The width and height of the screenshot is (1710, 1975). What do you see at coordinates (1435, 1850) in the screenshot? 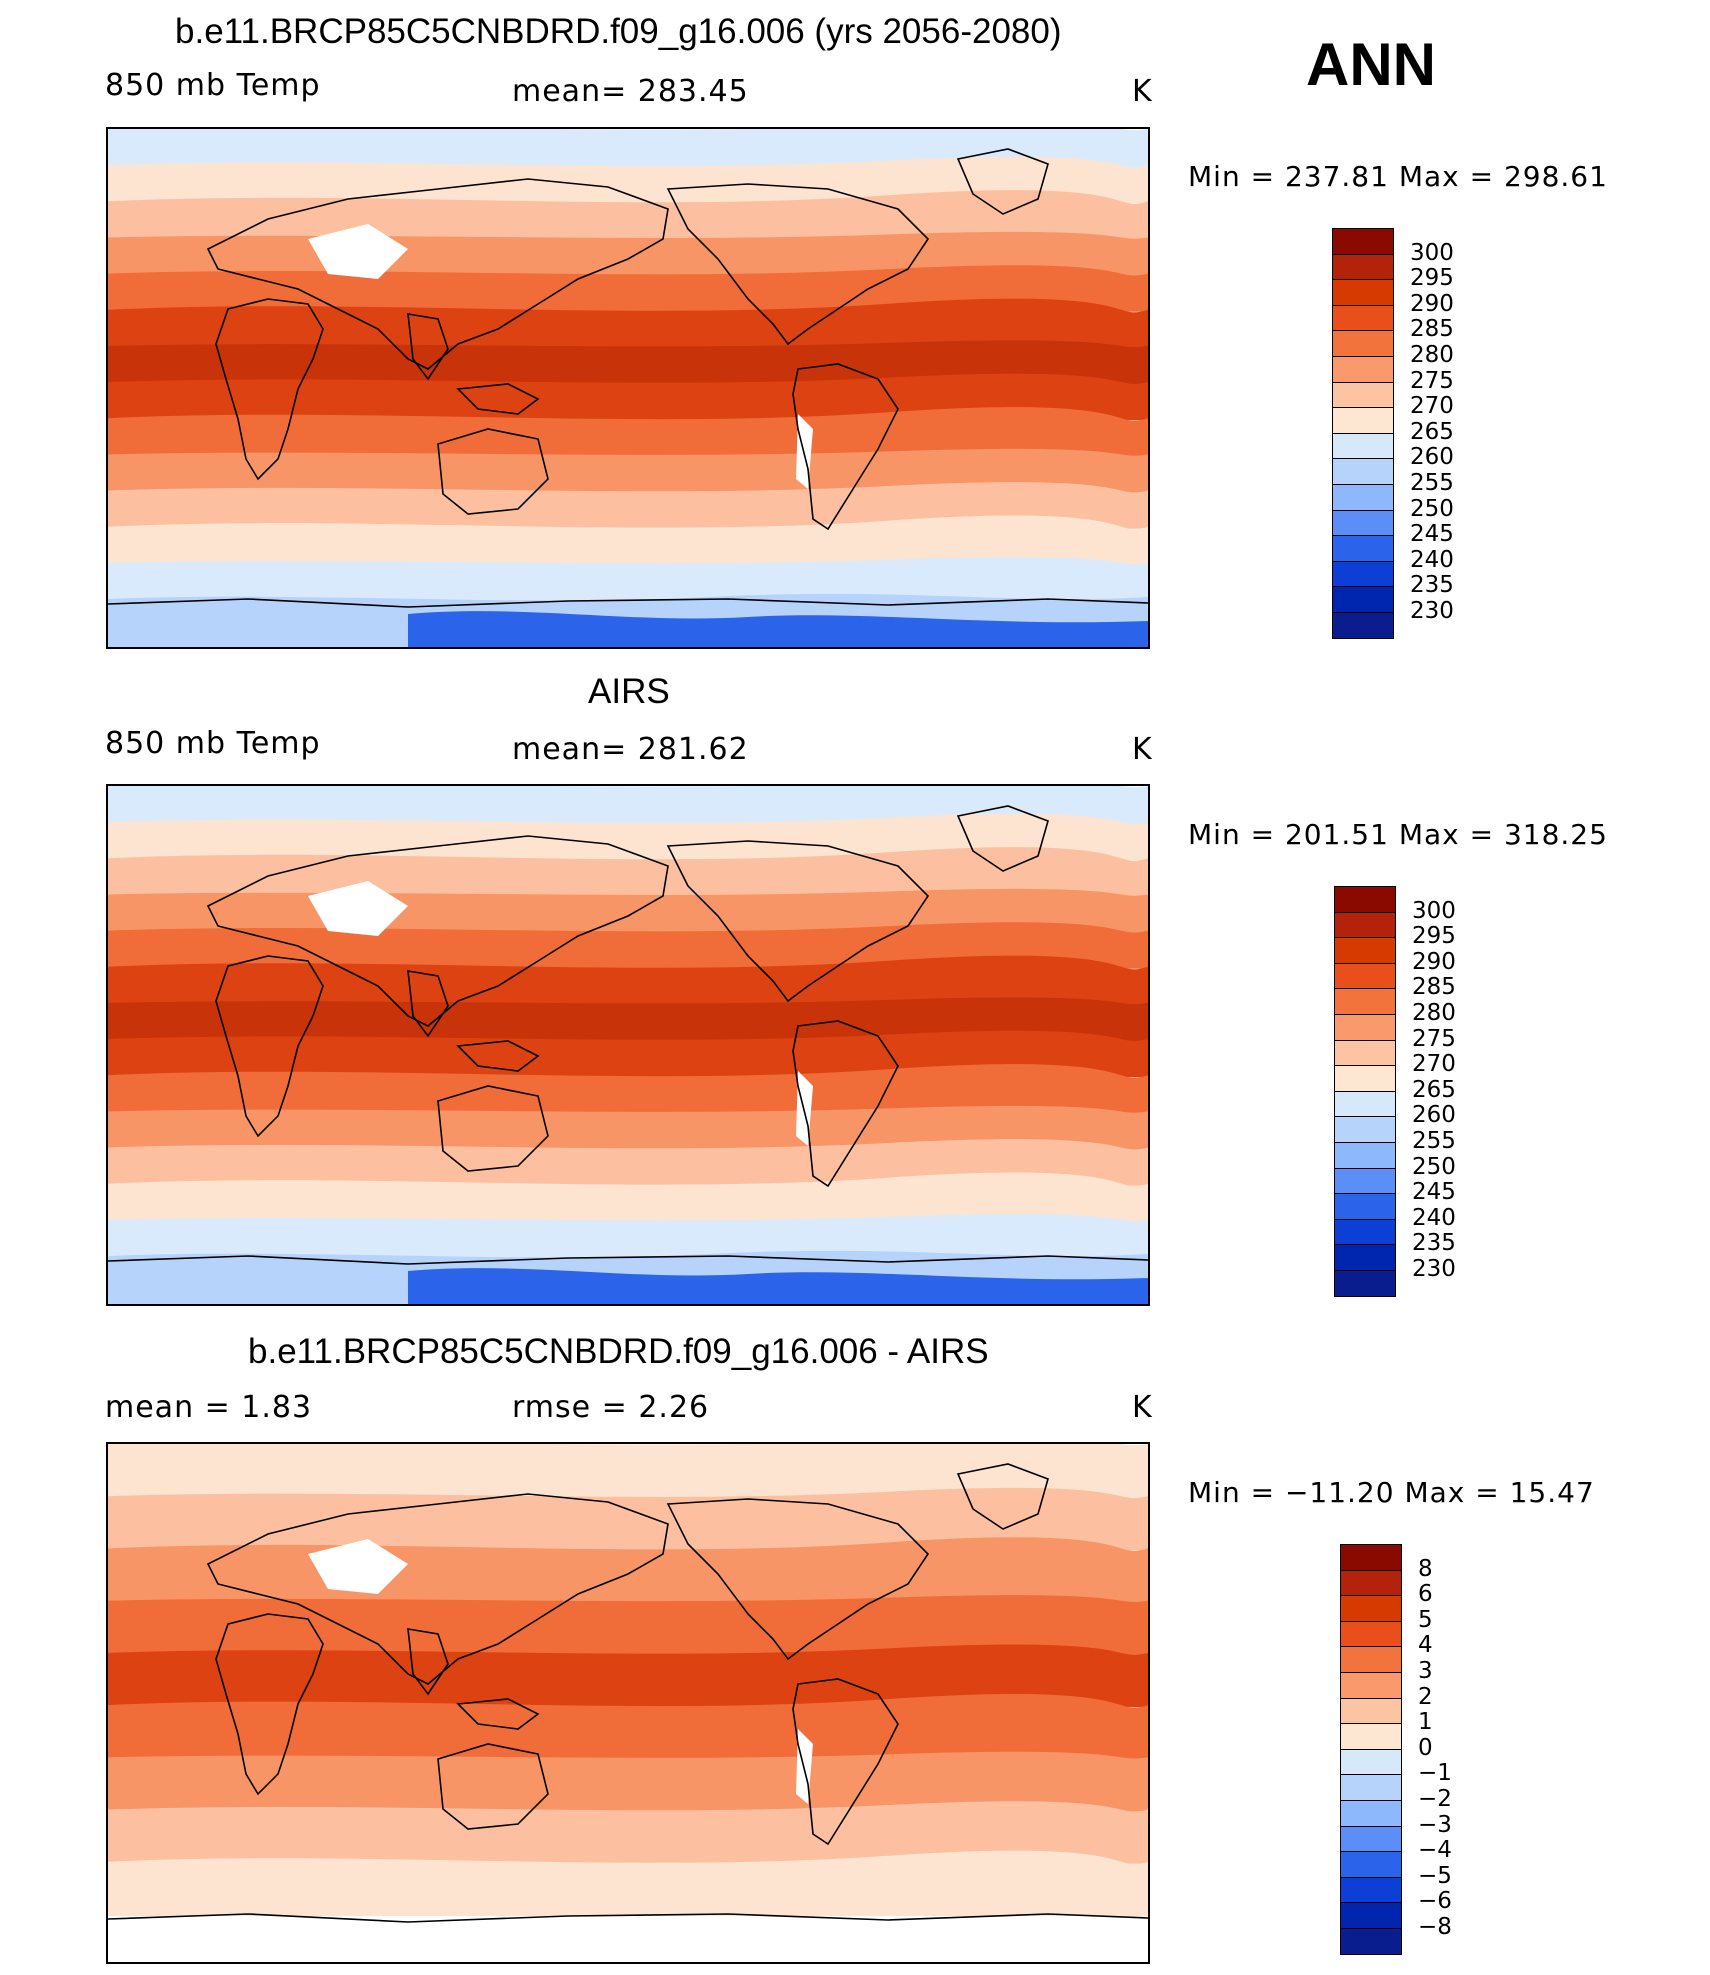
I see `colorbar-label: −4` at bounding box center [1435, 1850].